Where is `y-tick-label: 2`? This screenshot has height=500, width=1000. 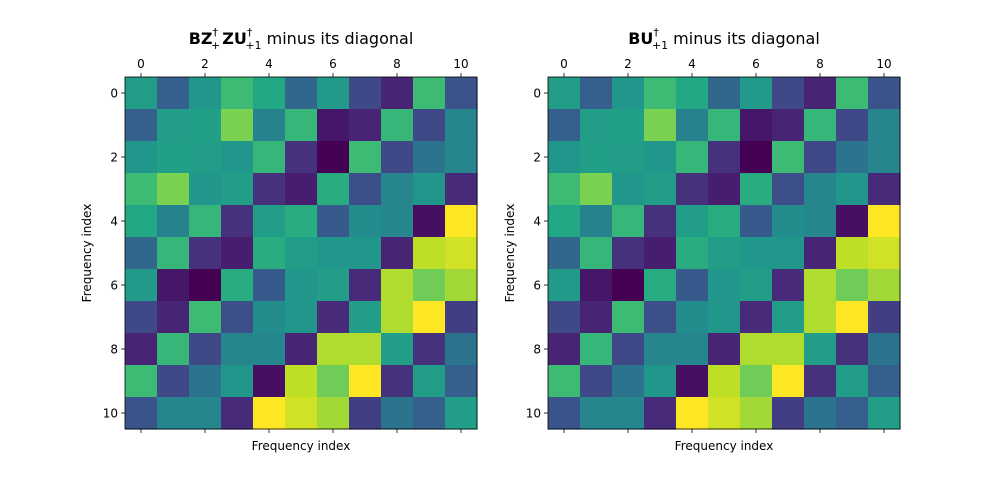 y-tick-label: 2 is located at coordinates (537, 158).